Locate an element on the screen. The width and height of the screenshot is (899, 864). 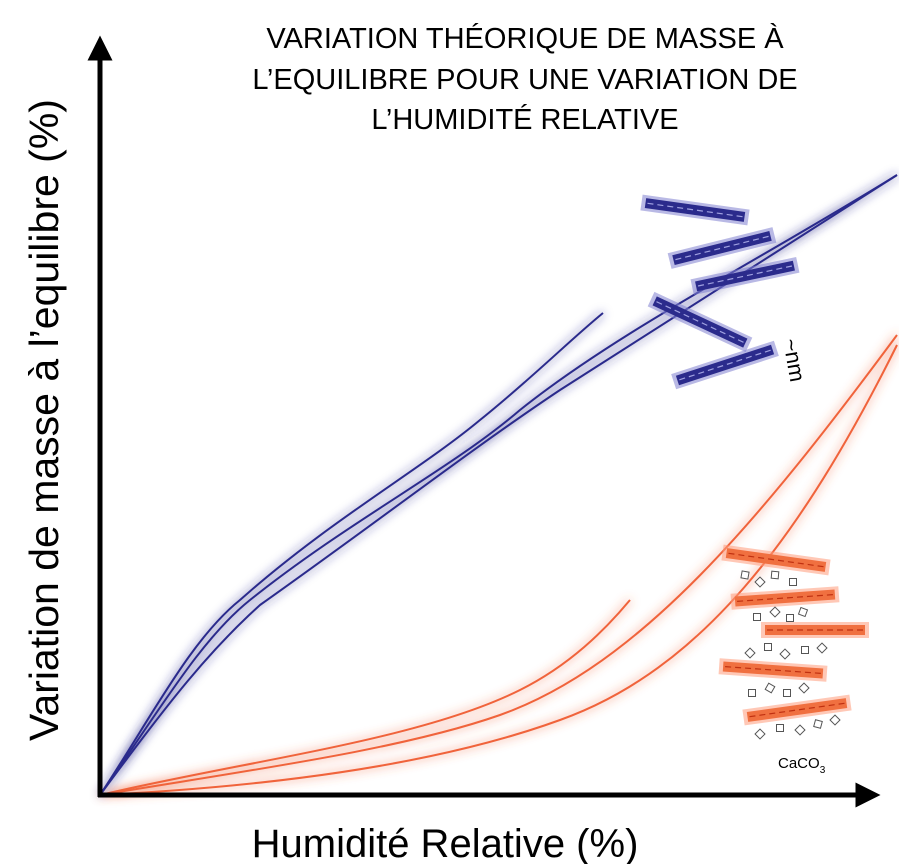
mineral-formula: CaCO is located at coordinates (799, 763).